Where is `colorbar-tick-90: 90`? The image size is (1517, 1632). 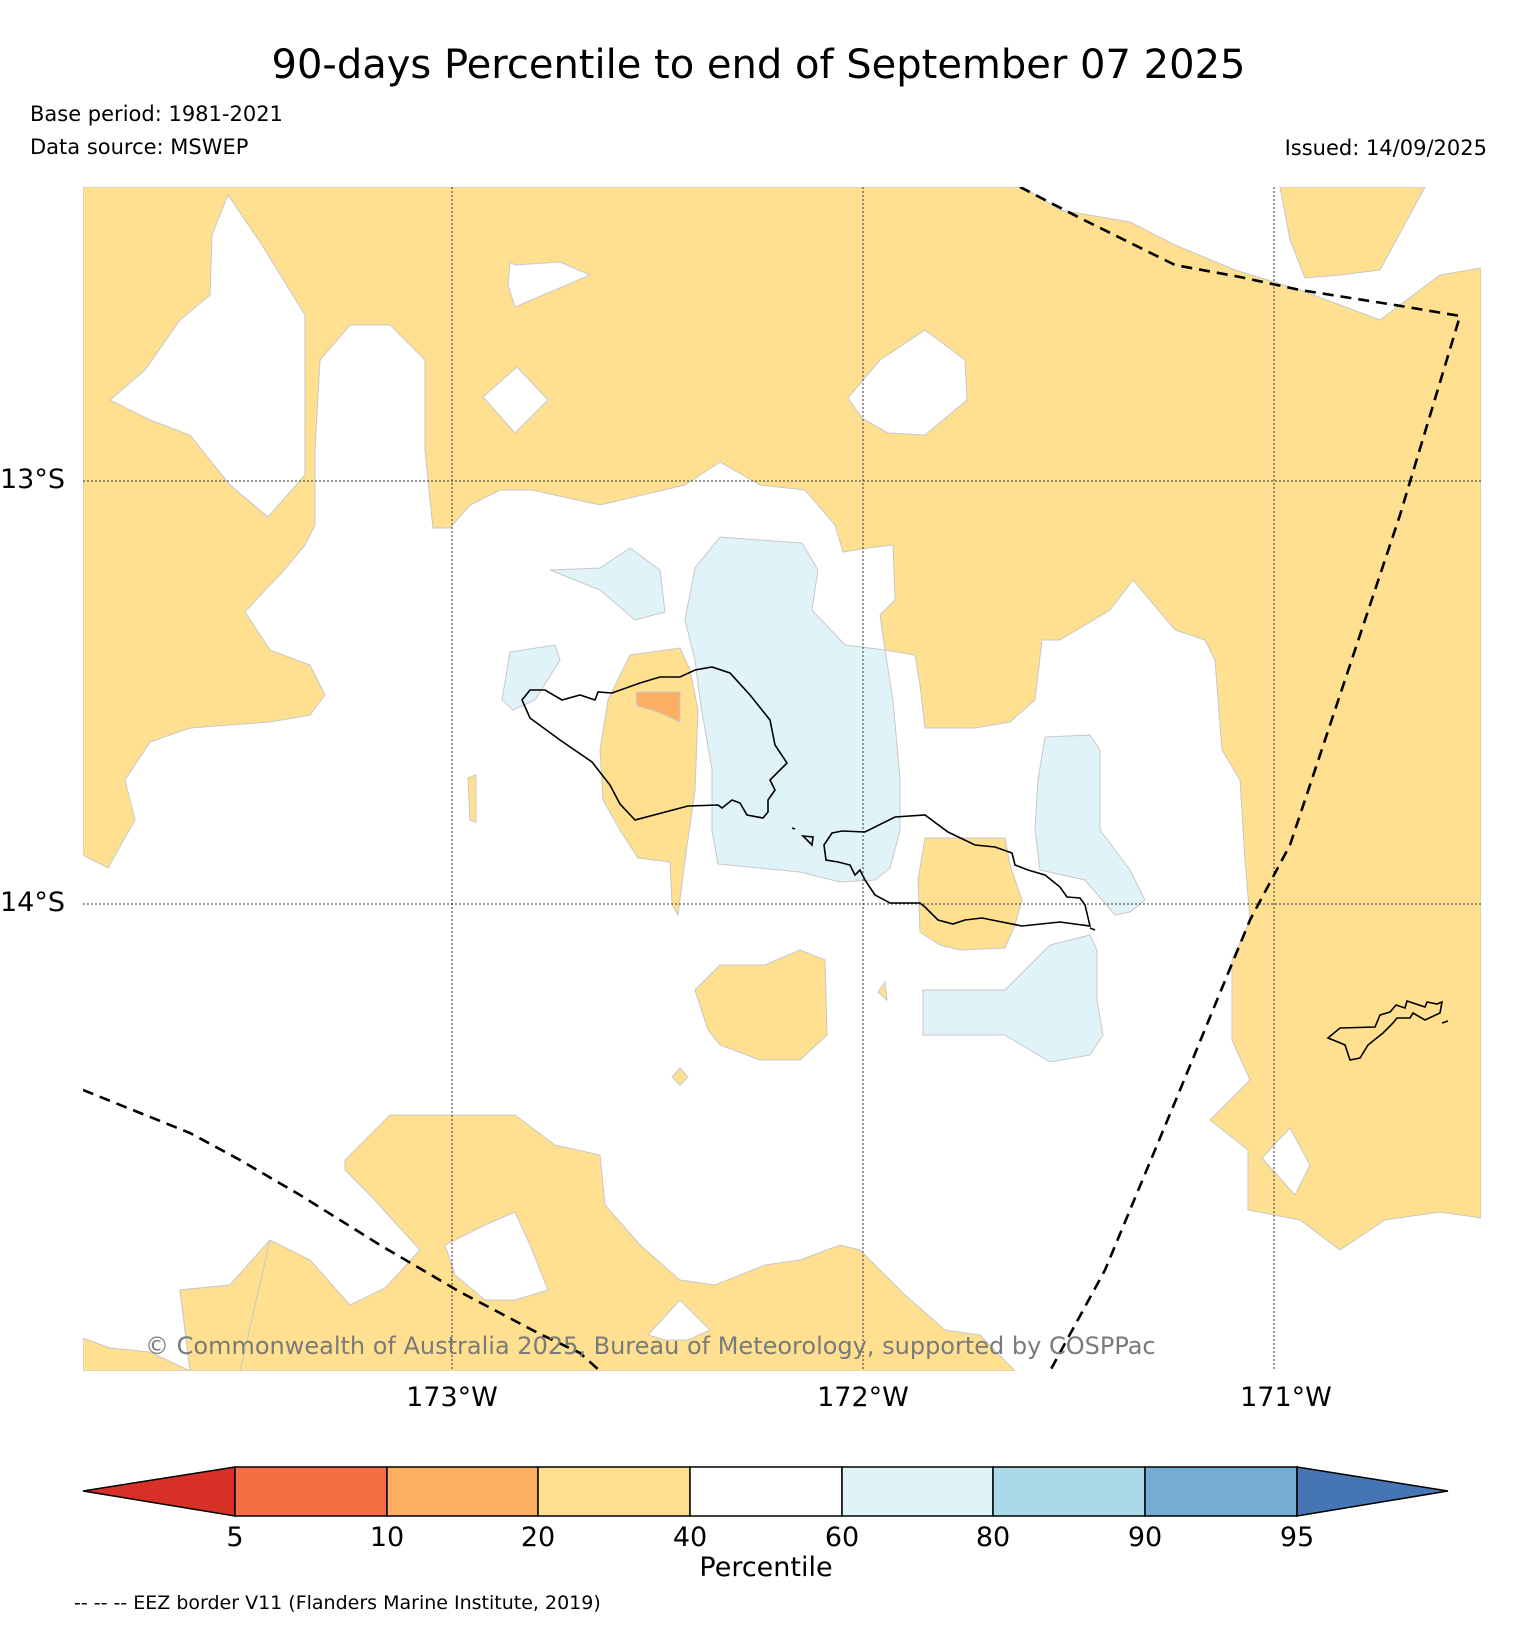 colorbar-tick-90: 90 is located at coordinates (1145, 1537).